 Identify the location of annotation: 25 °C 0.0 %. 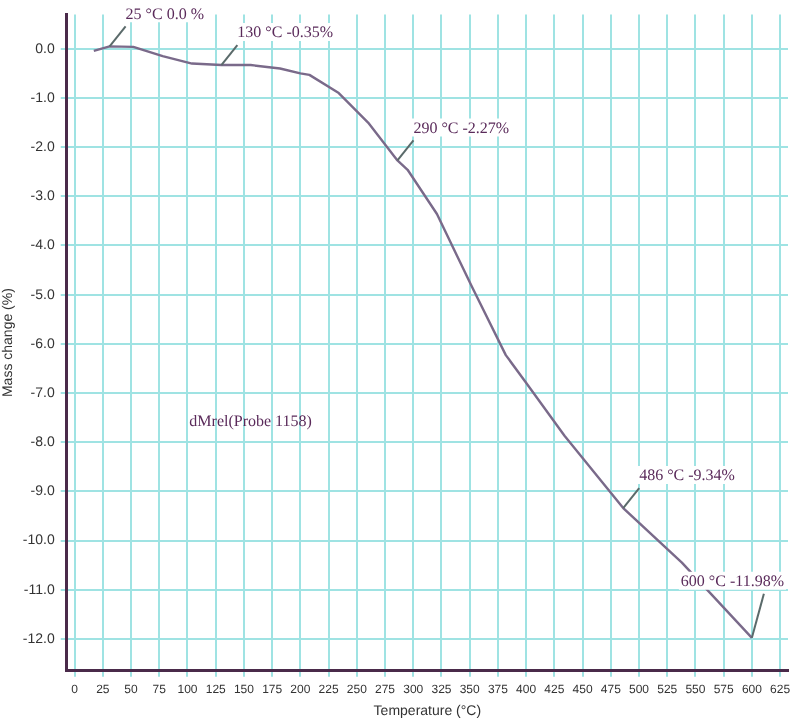
(165, 13).